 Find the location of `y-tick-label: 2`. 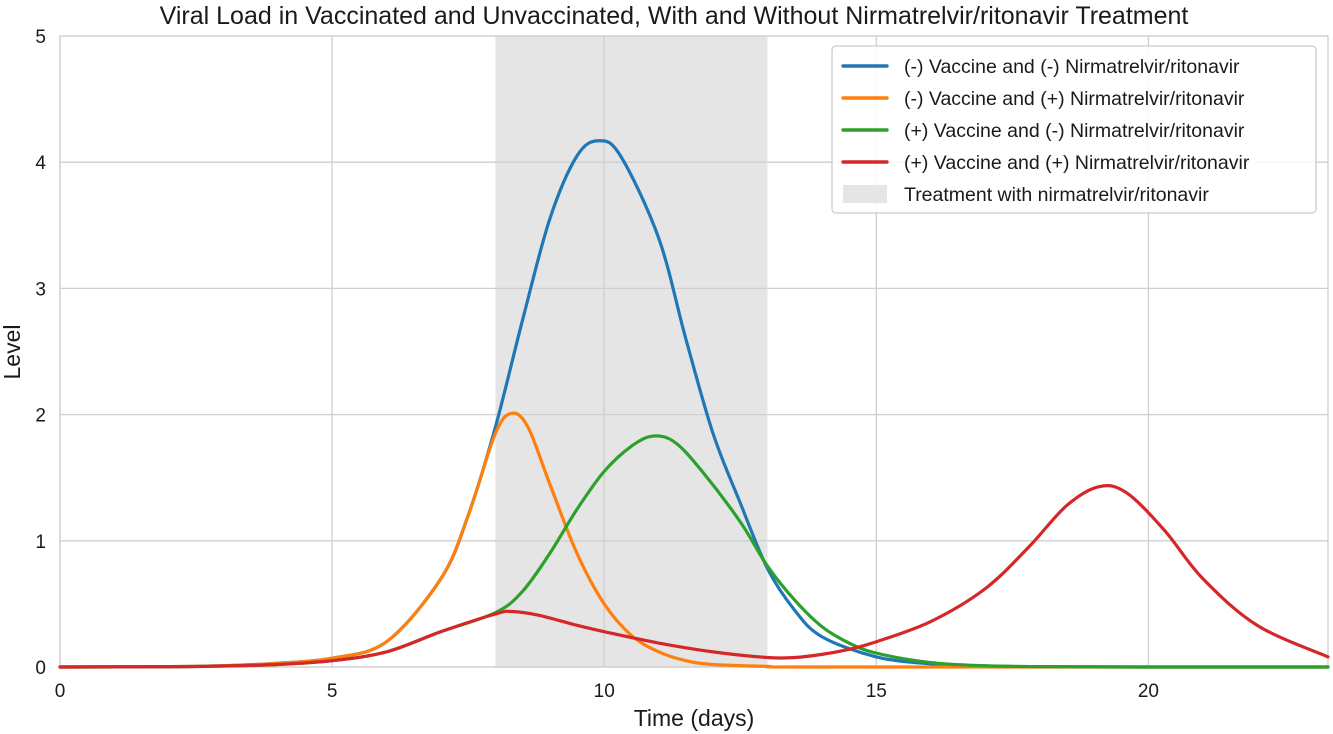

y-tick-label: 2 is located at coordinates (40, 416).